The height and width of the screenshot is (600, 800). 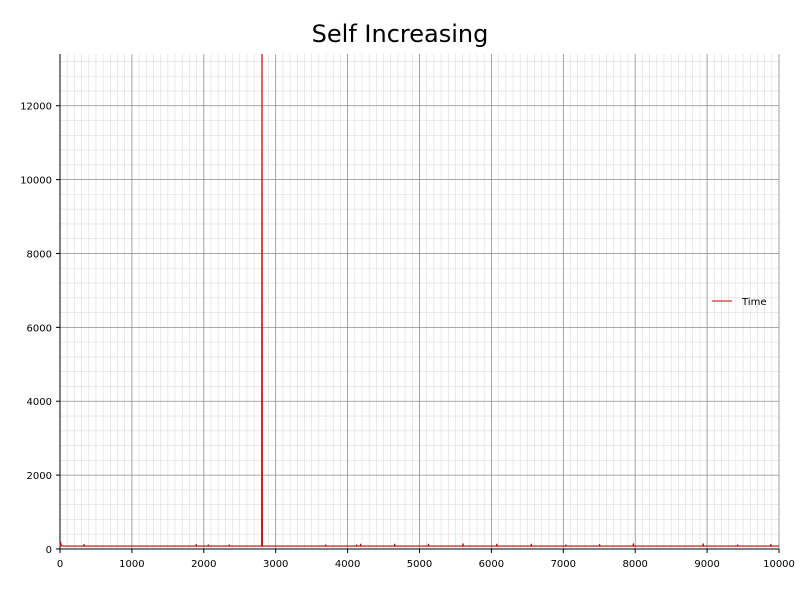 What do you see at coordinates (275, 564) in the screenshot?
I see `x-tick-label: 3000` at bounding box center [275, 564].